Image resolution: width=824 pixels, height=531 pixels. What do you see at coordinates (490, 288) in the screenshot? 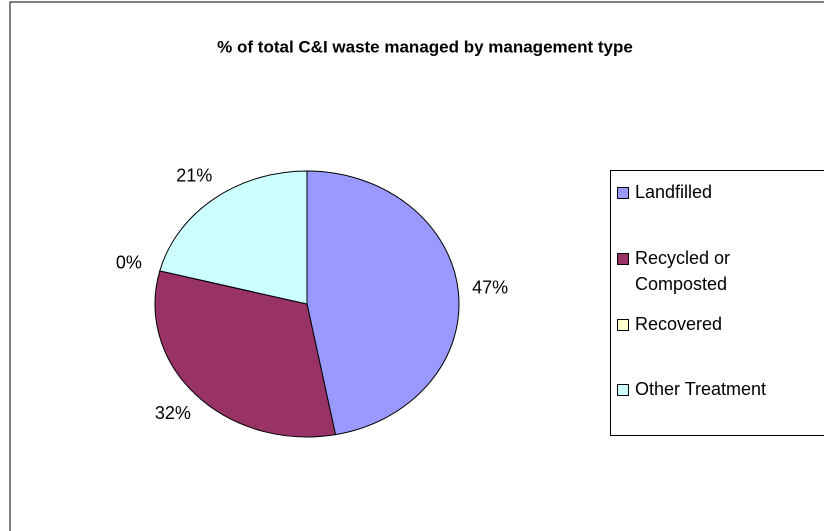
I see `data-label: 47%` at bounding box center [490, 288].